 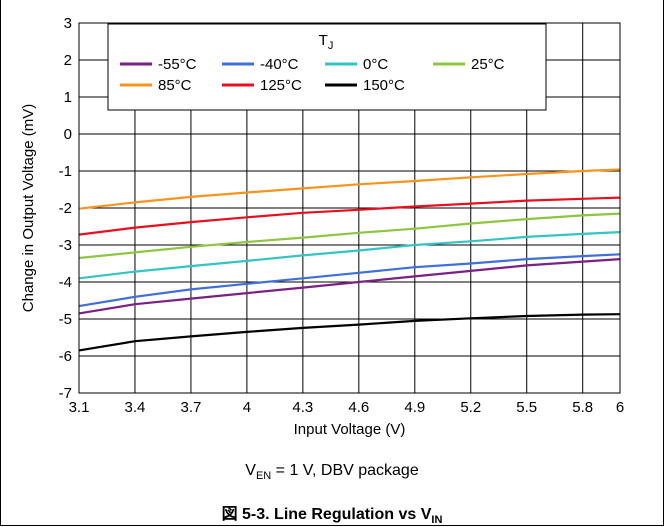 What do you see at coordinates (68, 23) in the screenshot?
I see `y-tick-label: 3` at bounding box center [68, 23].